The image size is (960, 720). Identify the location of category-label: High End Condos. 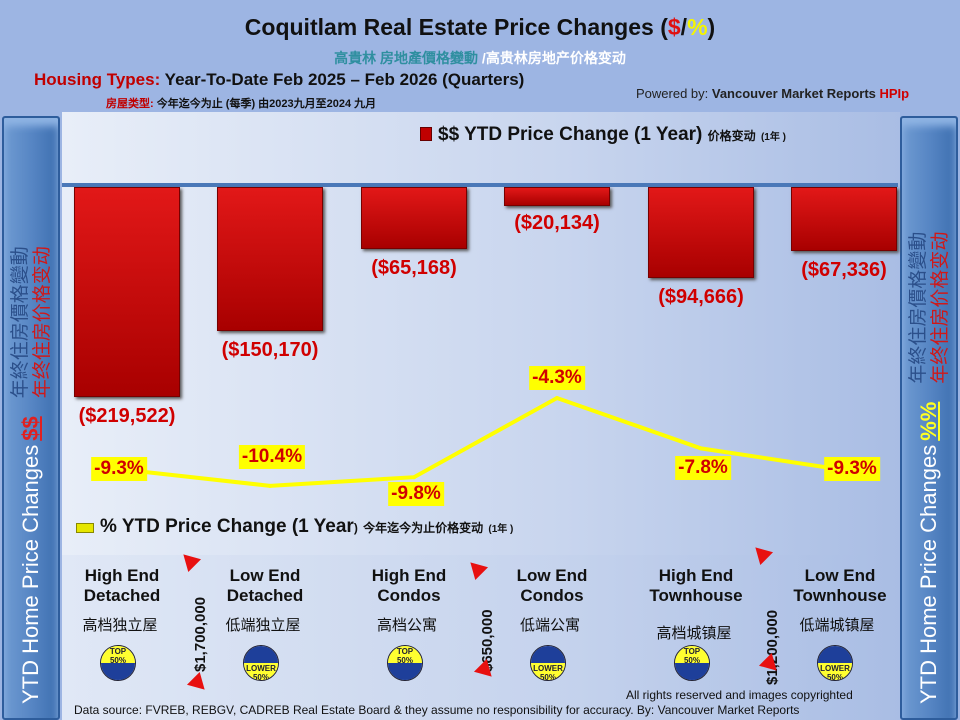
(409, 585).